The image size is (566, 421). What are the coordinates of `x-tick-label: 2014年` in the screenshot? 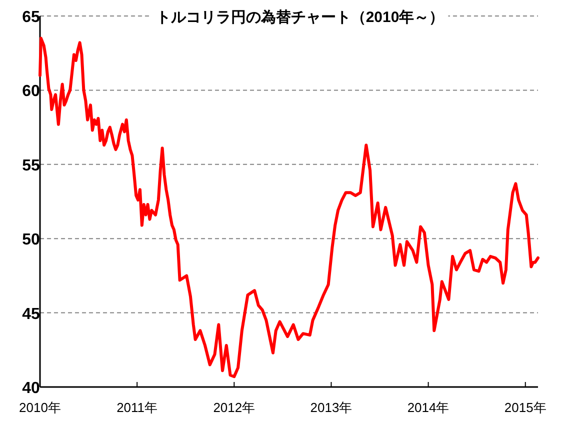 It's located at (428, 407).